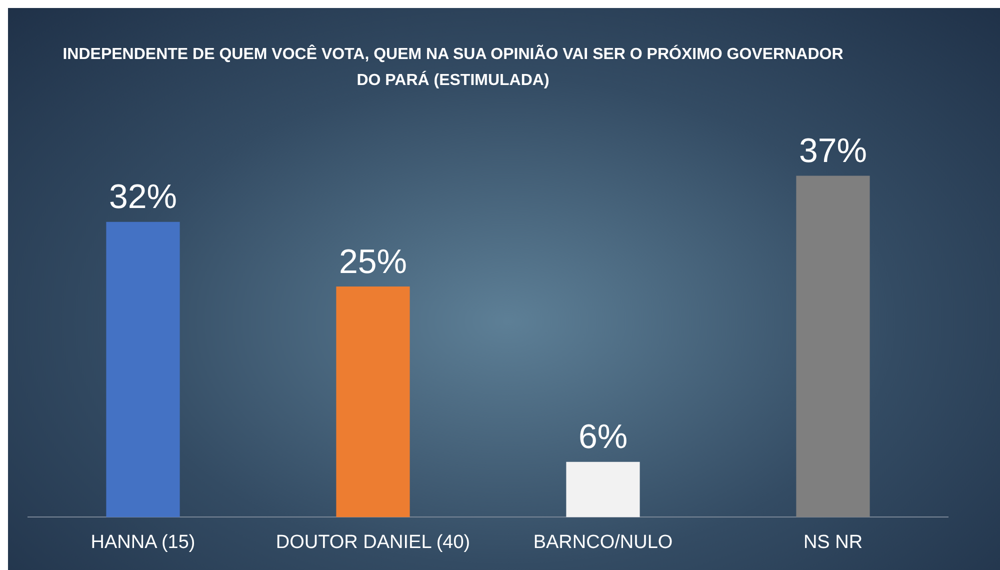 This screenshot has height=570, width=1000. Describe the element at coordinates (833, 151) in the screenshot. I see `data-label: 37%` at that location.